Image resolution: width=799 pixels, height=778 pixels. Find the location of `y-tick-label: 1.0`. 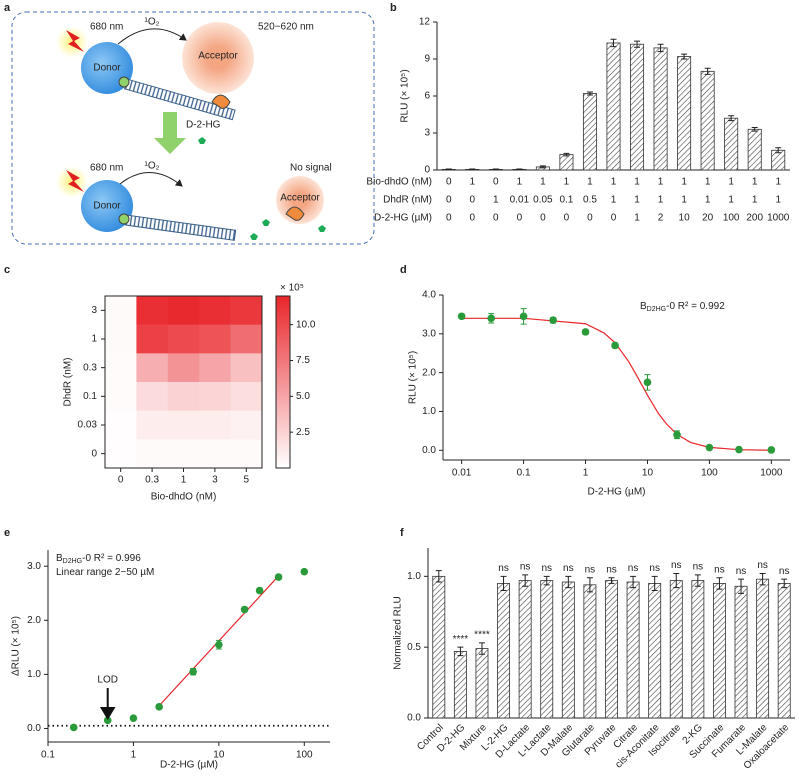

y-tick-label: 1.0 is located at coordinates (414, 576).